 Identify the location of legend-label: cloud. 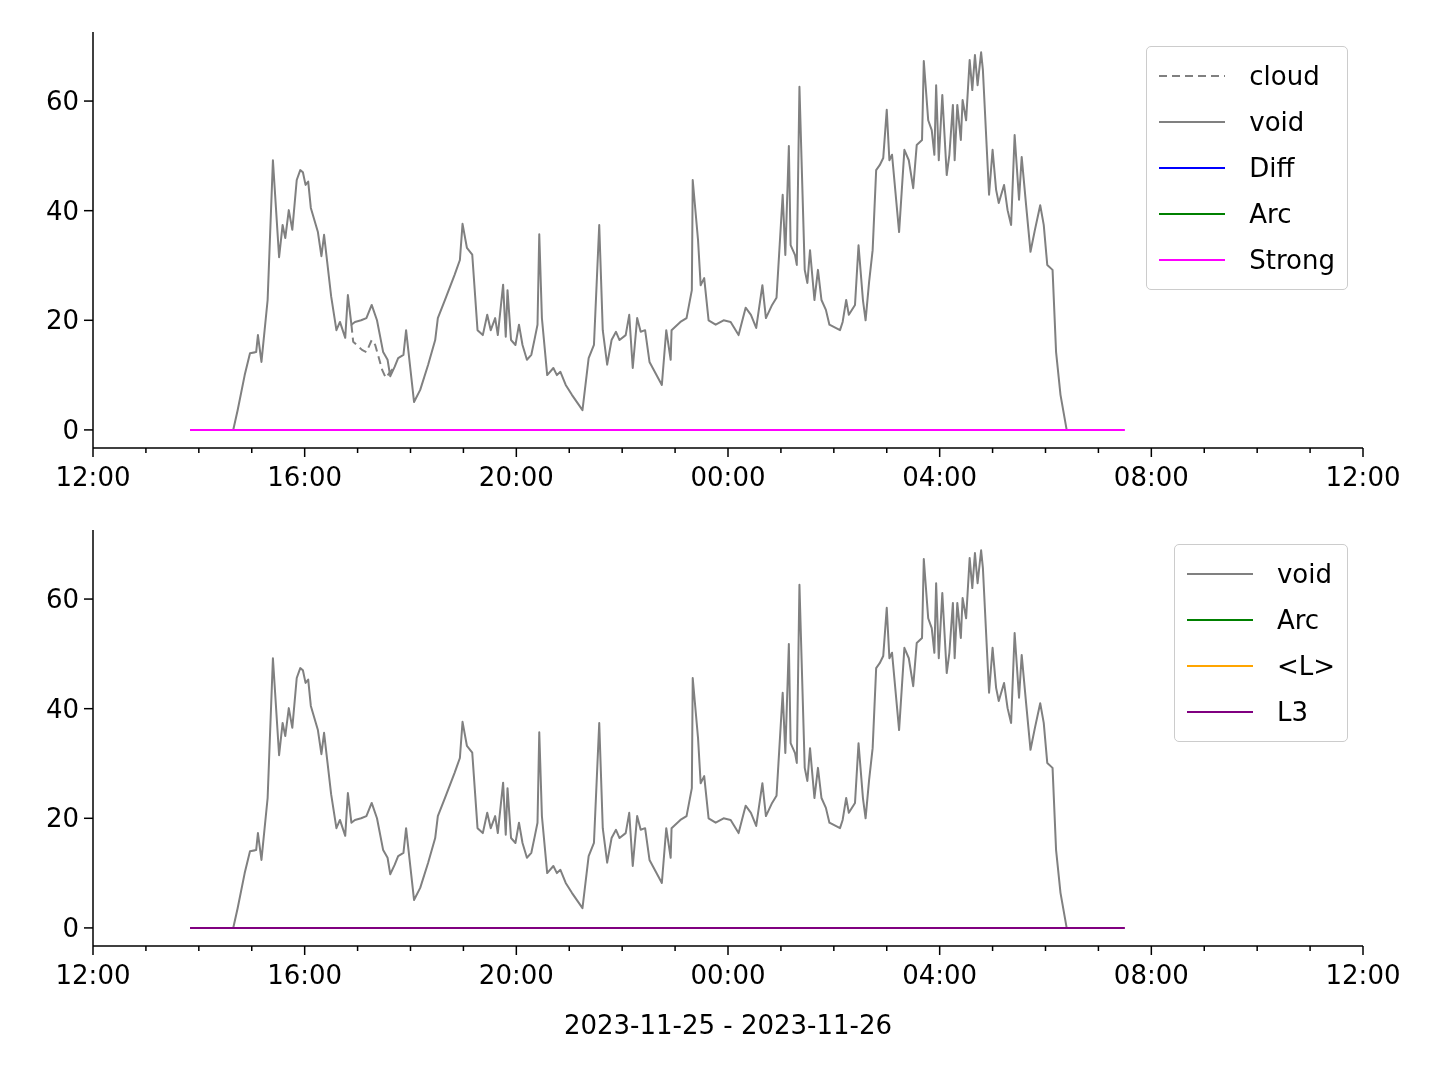
(1284, 76).